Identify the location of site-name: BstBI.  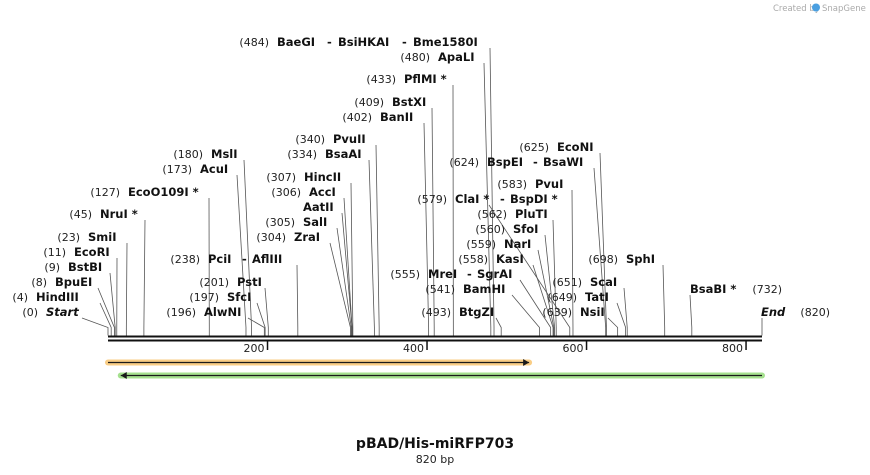
(85, 267).